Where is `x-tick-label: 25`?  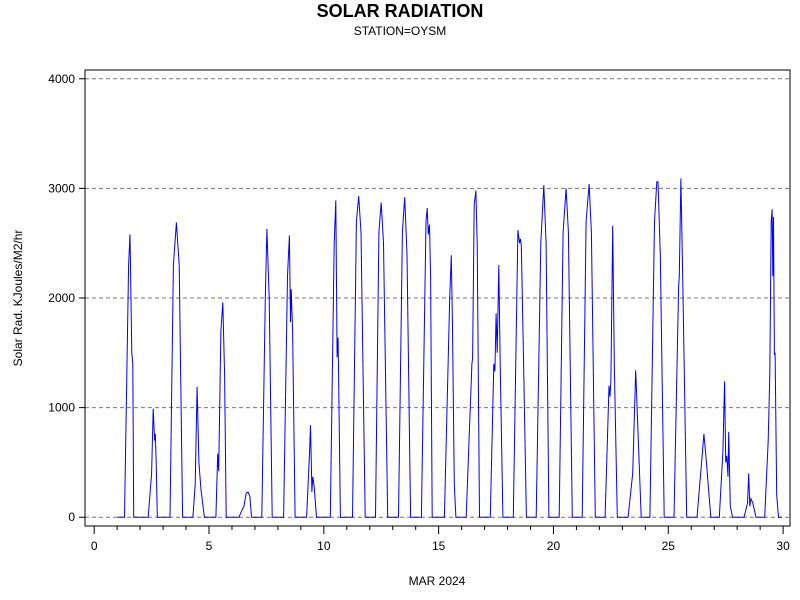
x-tick-label: 25 is located at coordinates (669, 546).